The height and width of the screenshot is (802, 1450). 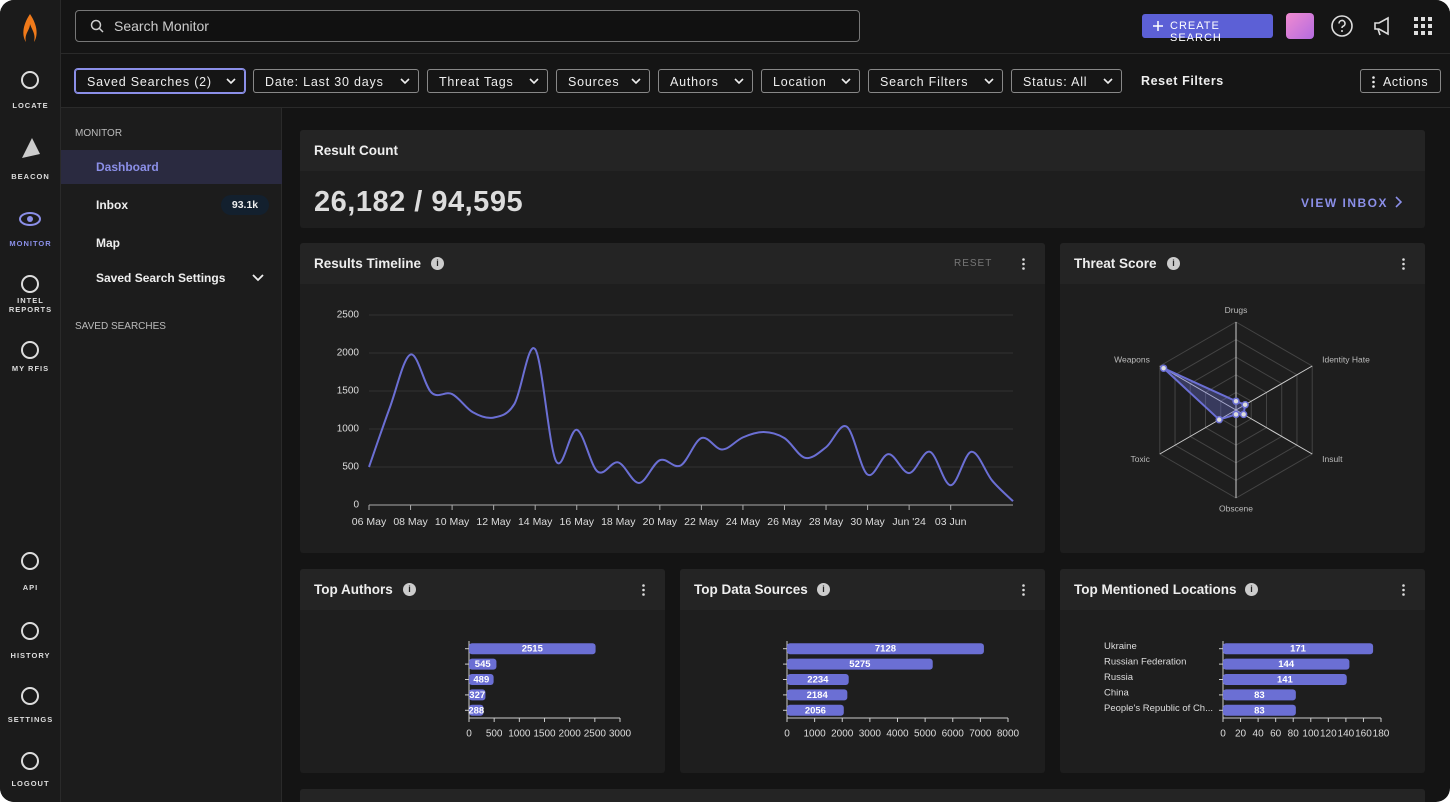 I want to click on panel-title: Threat Score, so click(x=1115, y=263).